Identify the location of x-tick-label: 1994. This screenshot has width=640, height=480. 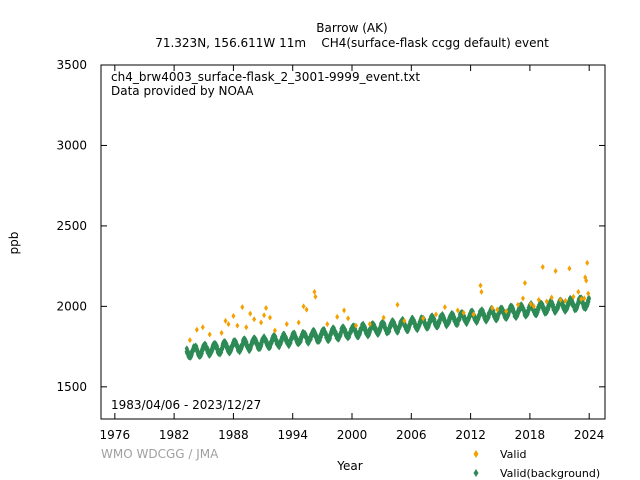
(292, 435).